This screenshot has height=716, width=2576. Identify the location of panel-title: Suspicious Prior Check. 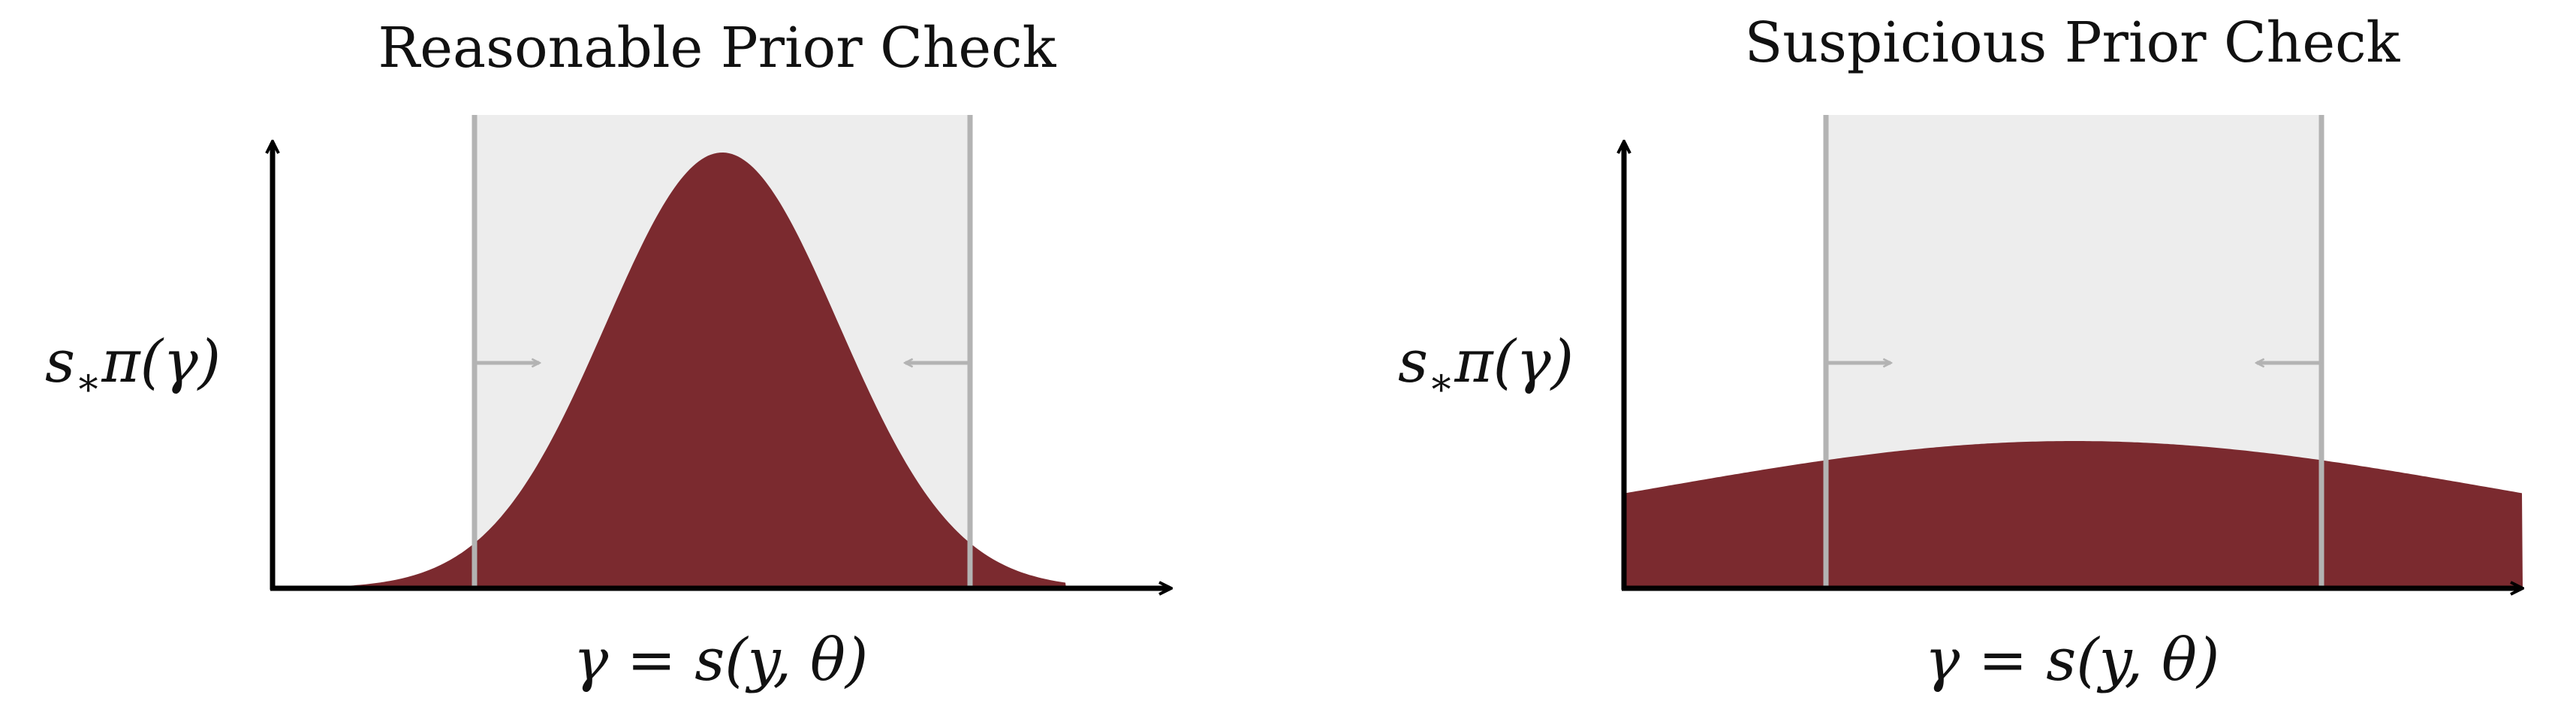
(2073, 43).